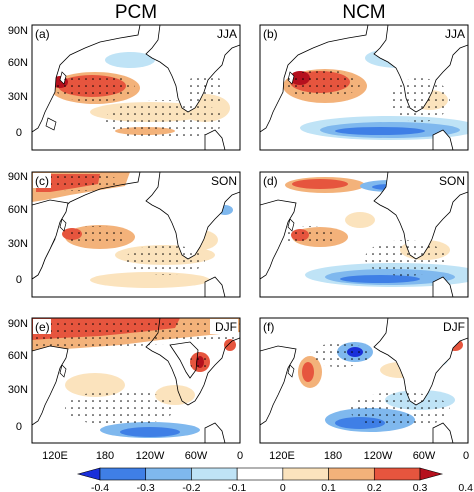 Image resolution: width=474 pixels, height=492 pixels. What do you see at coordinates (18, 375) in the screenshot?
I see `lat-axis-row3: 90N 60N 30N 0` at bounding box center [18, 375].